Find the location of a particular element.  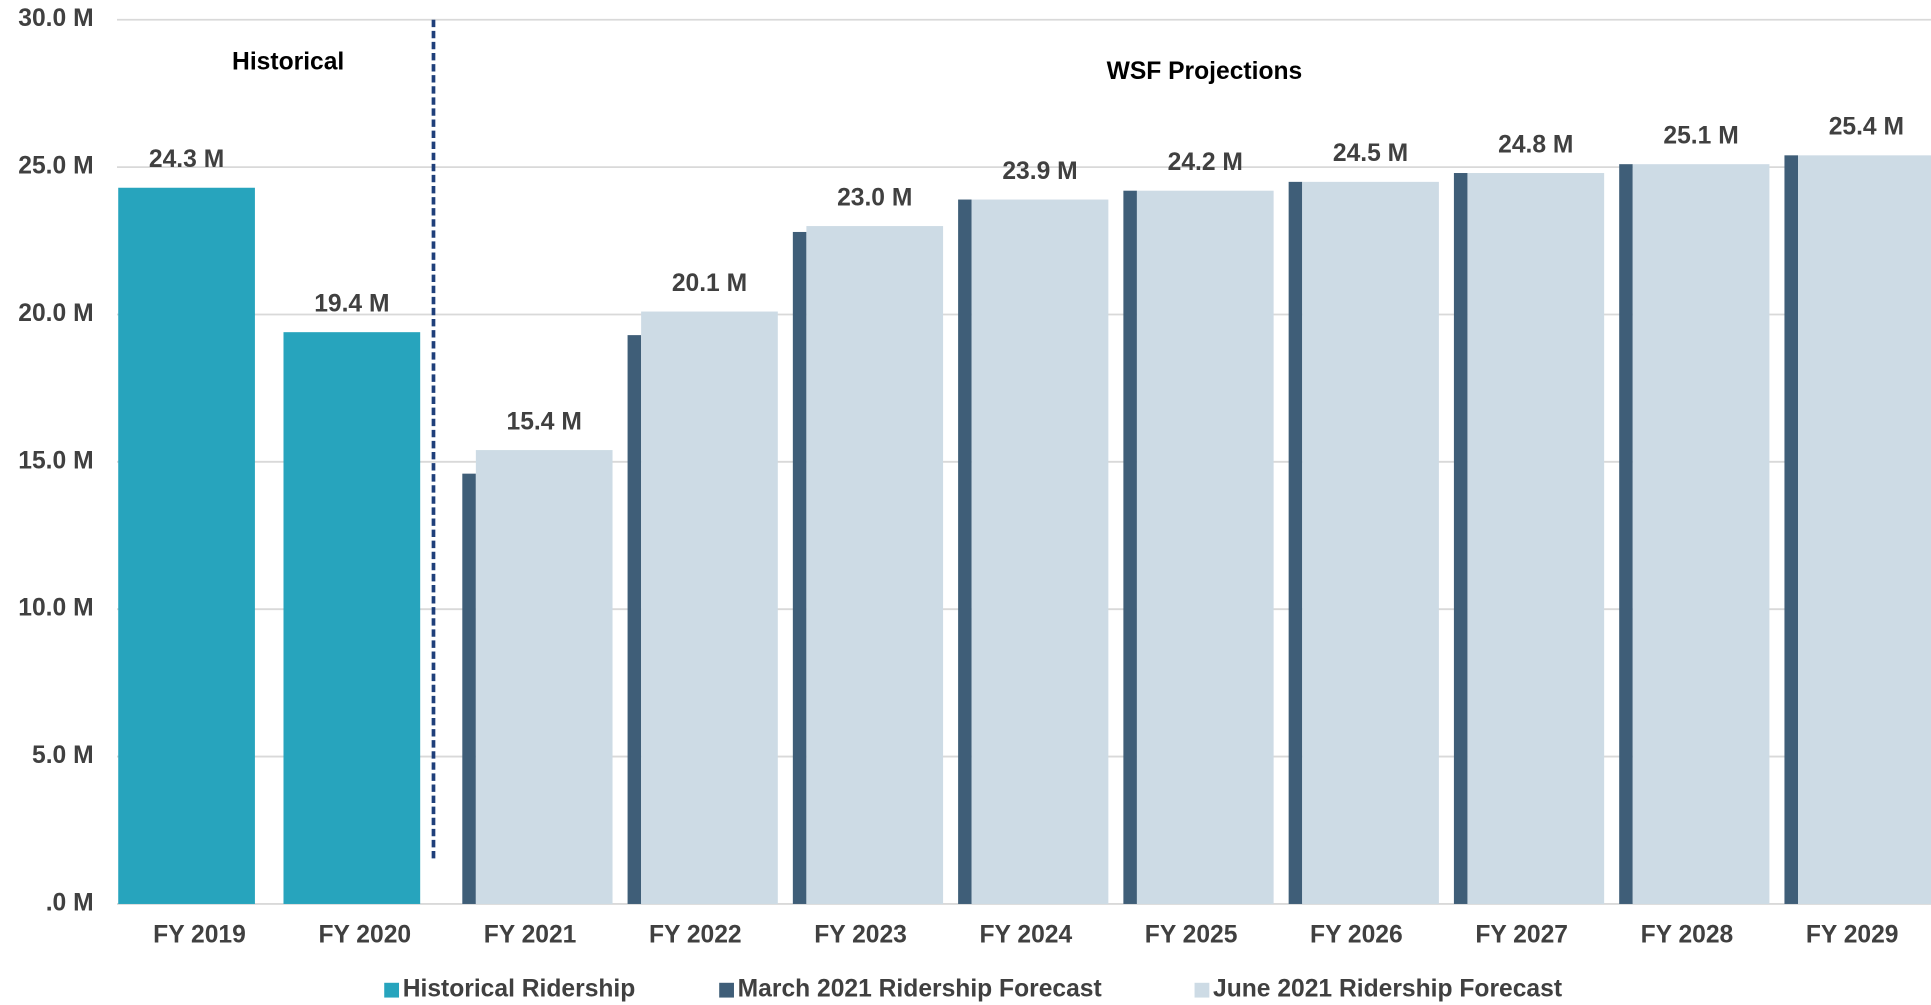

y-tick-label: 5.0 M is located at coordinates (63, 755).